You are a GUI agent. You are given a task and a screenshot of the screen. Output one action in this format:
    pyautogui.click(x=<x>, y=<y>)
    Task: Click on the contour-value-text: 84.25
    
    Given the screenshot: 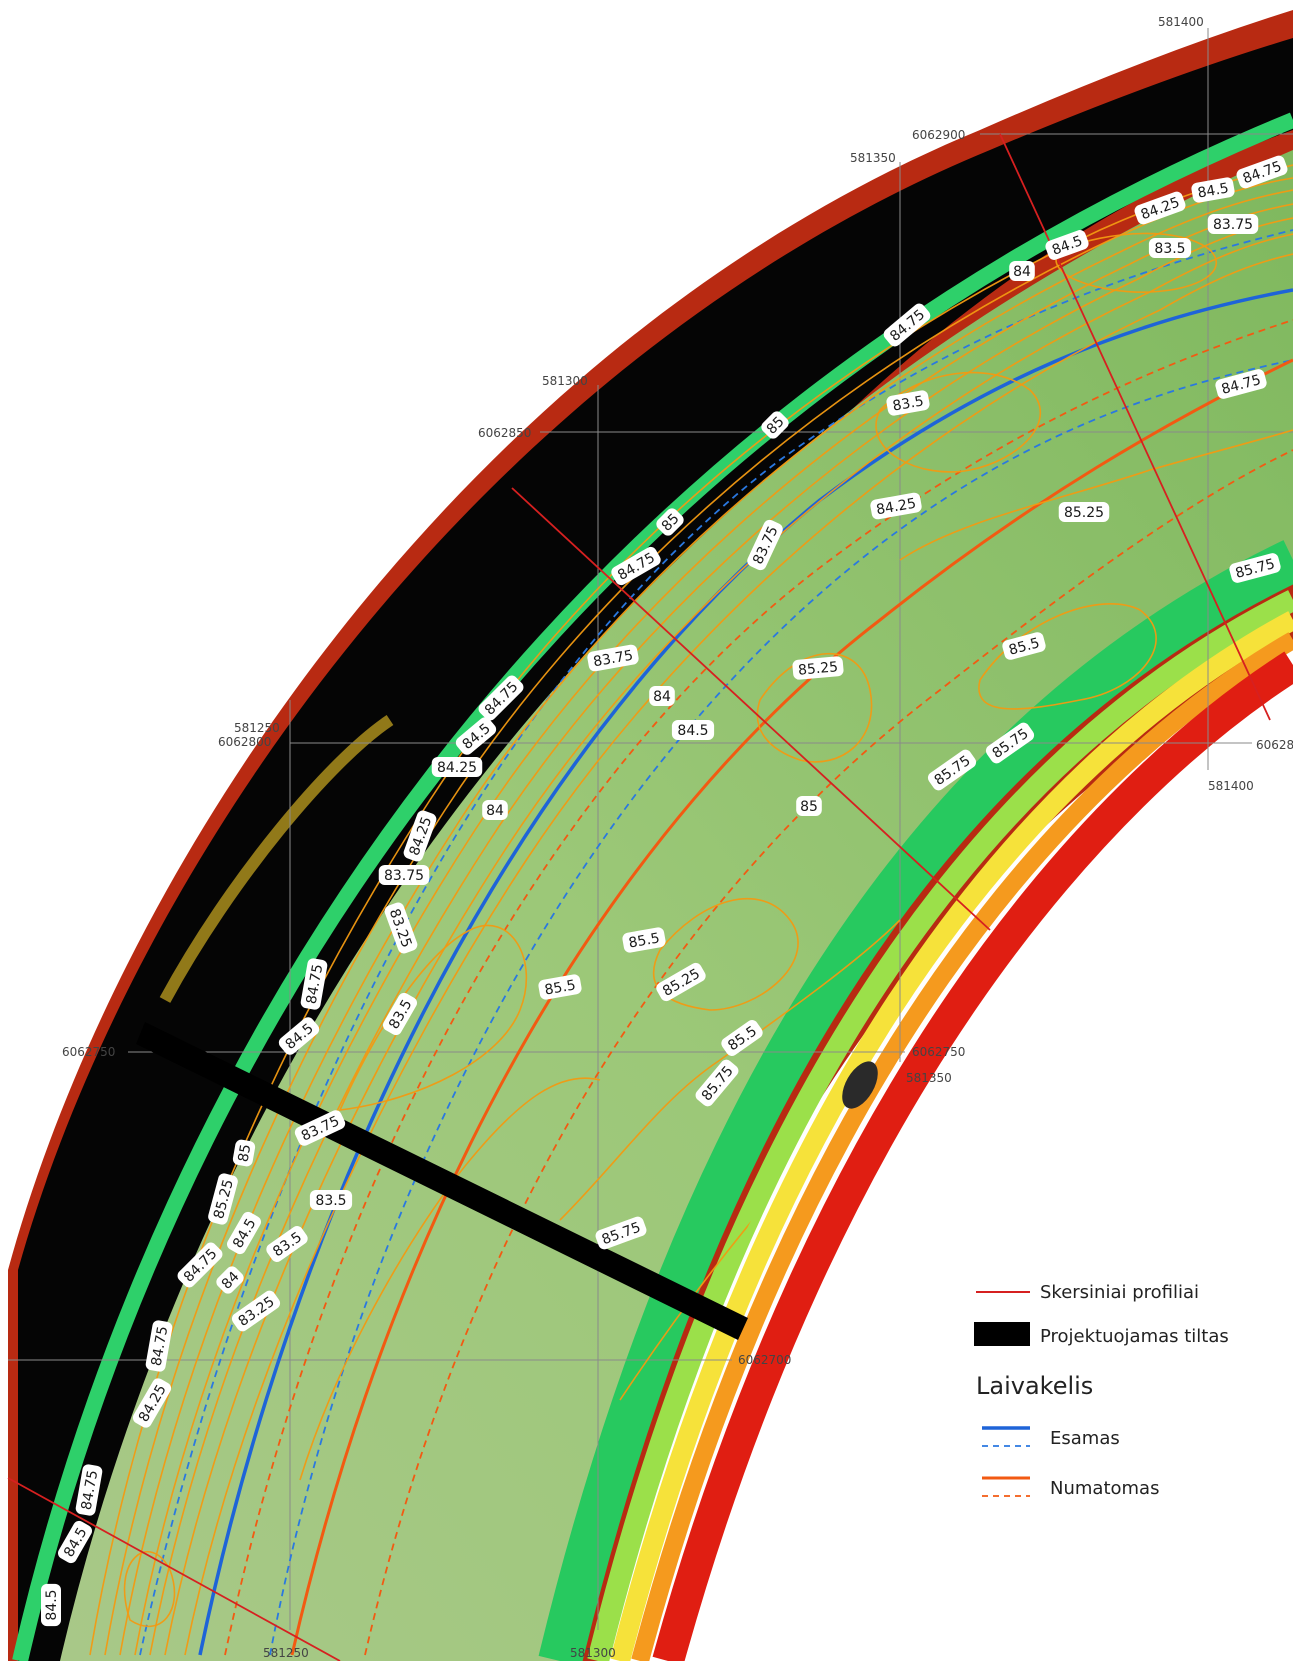 What is the action you would take?
    pyautogui.click(x=896, y=507)
    